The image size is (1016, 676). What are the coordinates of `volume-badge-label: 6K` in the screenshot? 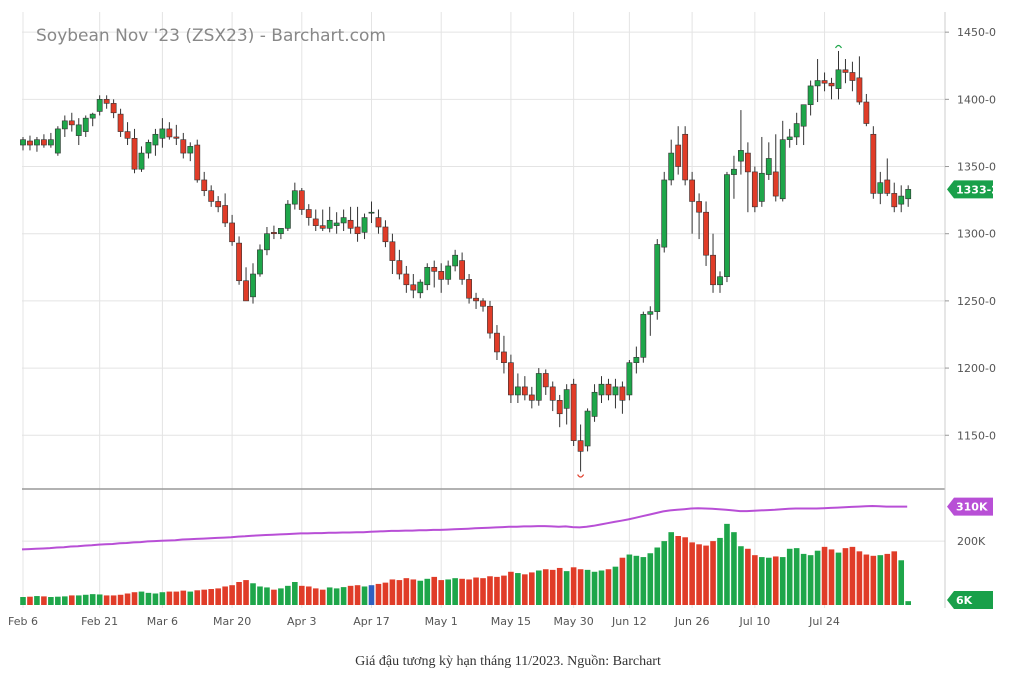 It's located at (964, 600).